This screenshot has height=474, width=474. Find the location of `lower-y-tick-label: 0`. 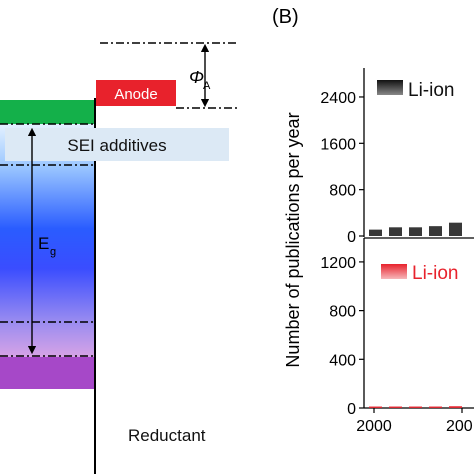

lower-y-tick-label: 0 is located at coordinates (351, 409).